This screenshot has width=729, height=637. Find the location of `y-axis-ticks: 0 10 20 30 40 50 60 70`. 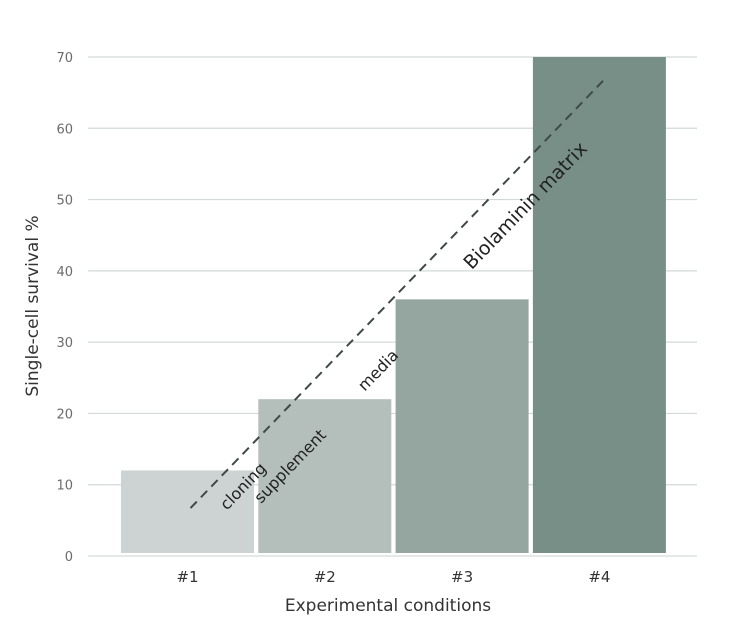

y-axis-ticks: 0 10 20 30 40 50 60 70 is located at coordinates (64, 308).